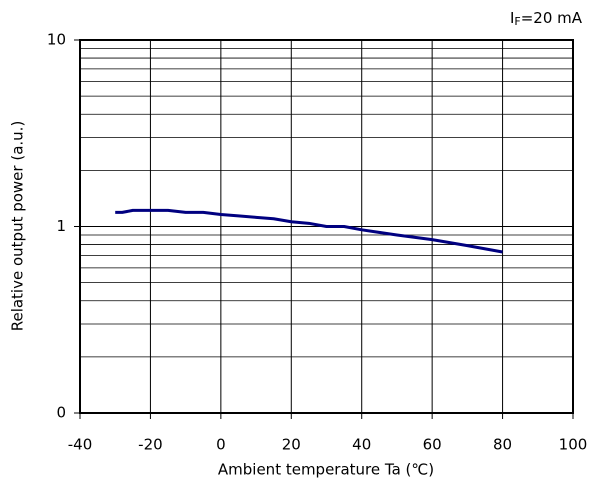 The height and width of the screenshot is (485, 590). Describe the element at coordinates (309, 231) in the screenshot. I see `data-line` at that location.